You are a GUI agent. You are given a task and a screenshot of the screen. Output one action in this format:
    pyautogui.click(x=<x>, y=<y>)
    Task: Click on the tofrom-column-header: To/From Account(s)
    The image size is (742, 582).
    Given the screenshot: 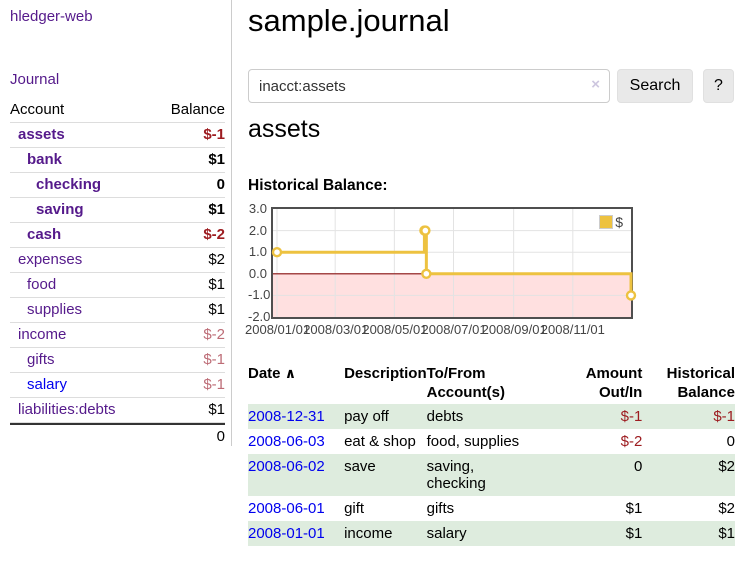 What is the action you would take?
    pyautogui.click(x=465, y=383)
    